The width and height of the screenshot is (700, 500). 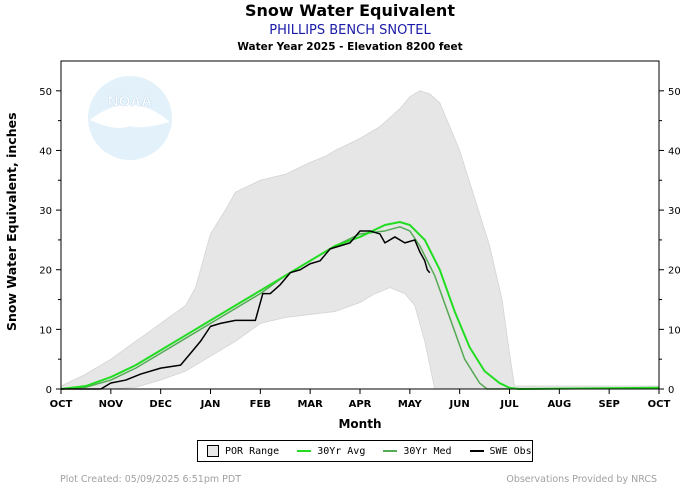 What do you see at coordinates (11, 221) in the screenshot?
I see `y-axis-label: Snow Water Equivalent, inches` at bounding box center [11, 221].